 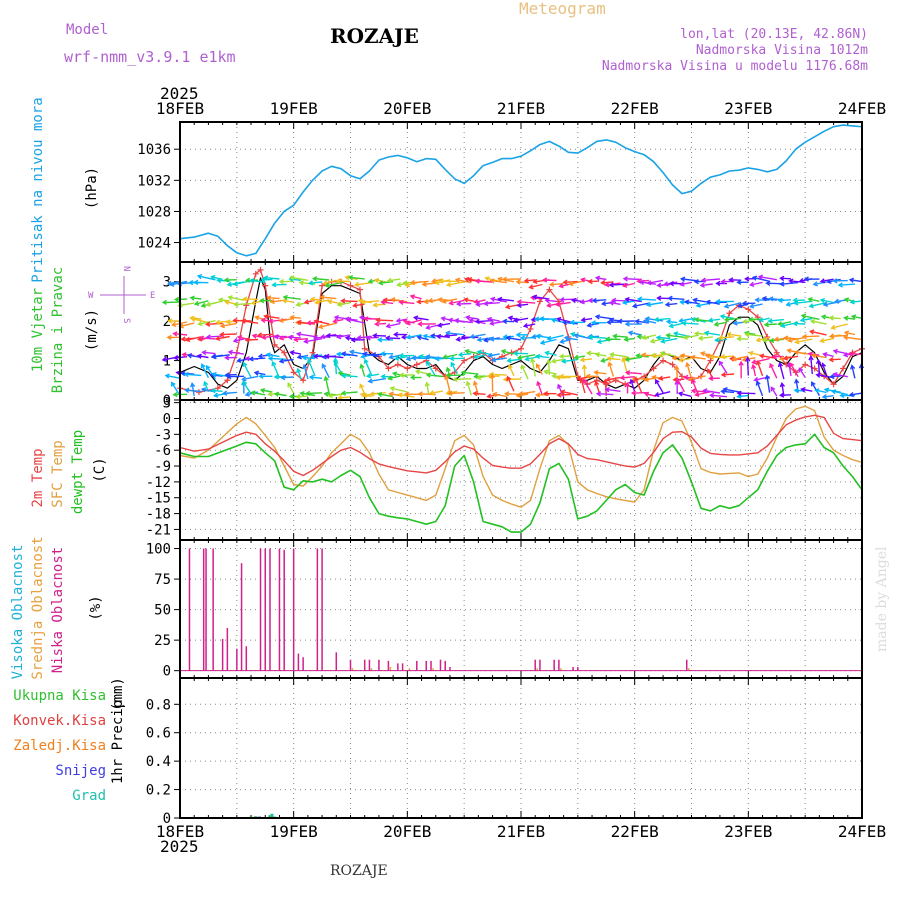 What do you see at coordinates (91, 296) in the screenshot?
I see `compass-west-label: W` at bounding box center [91, 296].